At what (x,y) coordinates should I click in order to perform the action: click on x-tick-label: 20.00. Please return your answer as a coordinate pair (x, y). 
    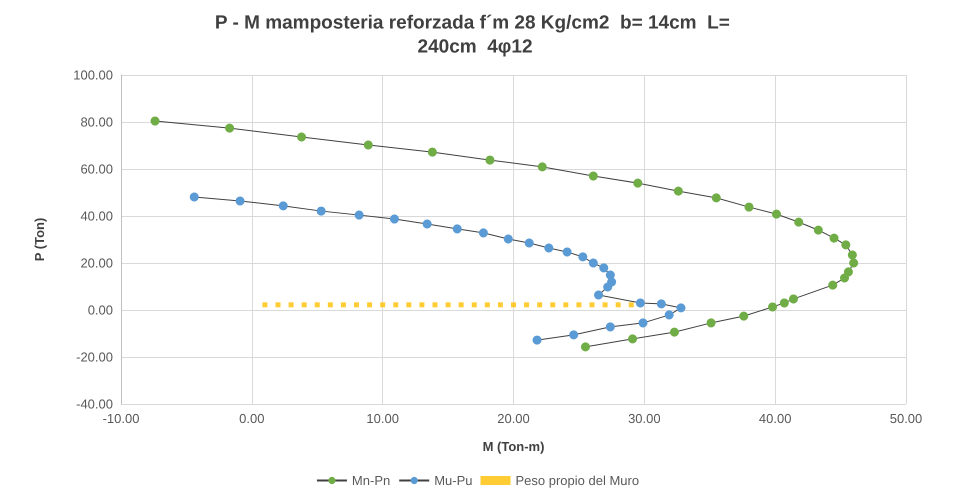
    Looking at the image, I should click on (513, 418).